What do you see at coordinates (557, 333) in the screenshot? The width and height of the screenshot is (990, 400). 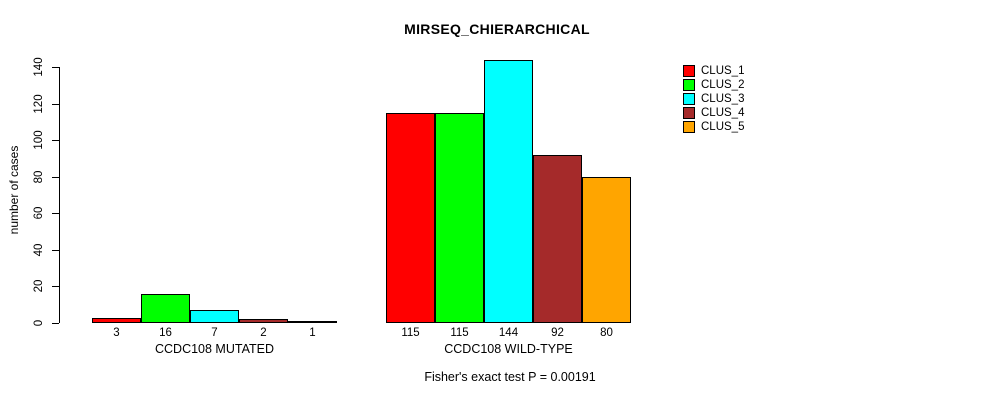 I see `bar-value-label: 92` at bounding box center [557, 333].